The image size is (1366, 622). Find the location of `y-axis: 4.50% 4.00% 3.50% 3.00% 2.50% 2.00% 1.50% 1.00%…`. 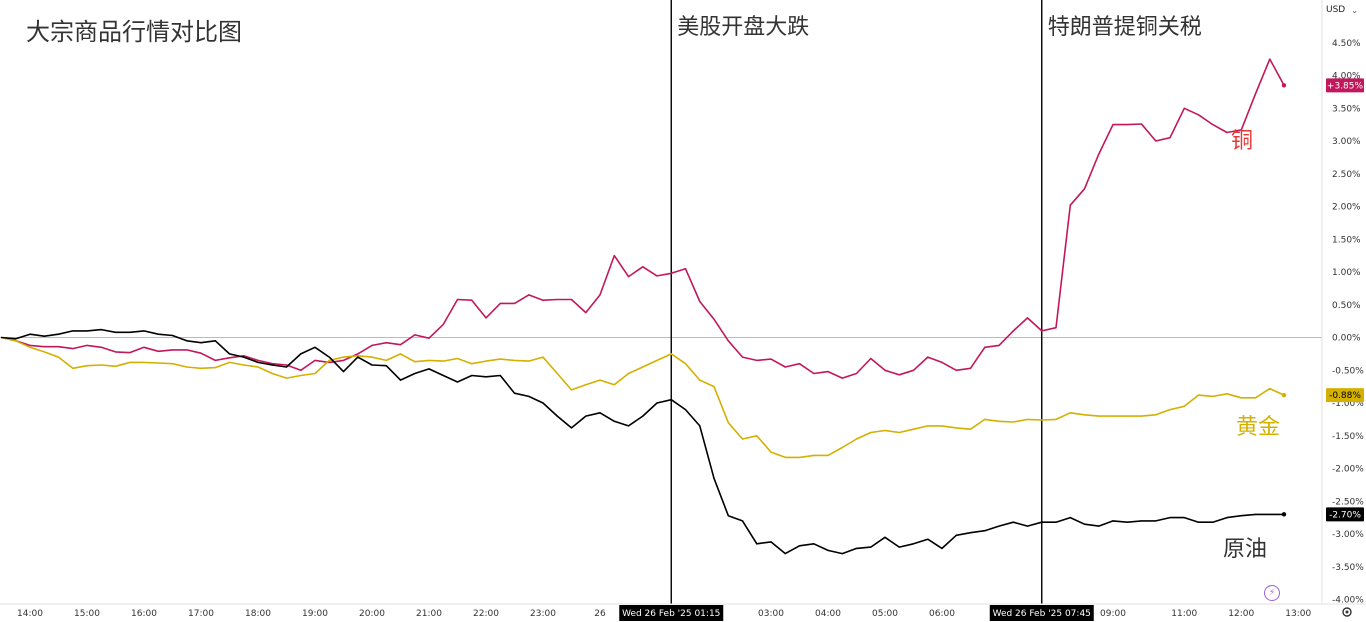

y-axis: 4.50% 4.00% 3.50% 3.00% 2.50% 2.00% 1.50% 1.00%… is located at coordinates (1342, 303).